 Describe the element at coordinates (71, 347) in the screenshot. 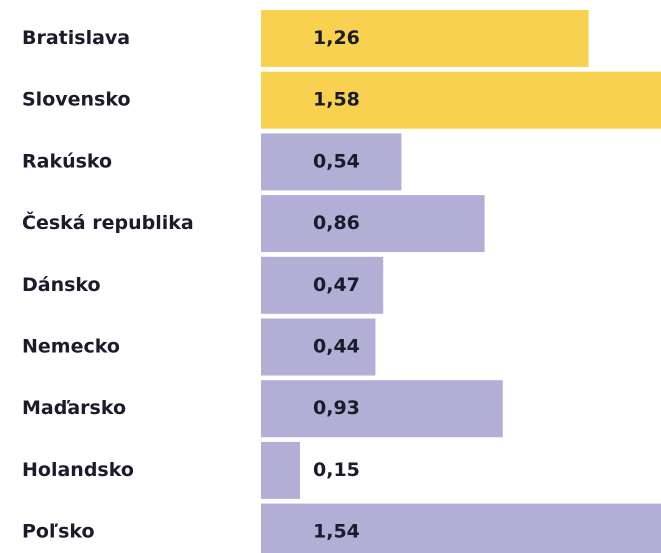

I see `category-label: Nemecko` at that location.